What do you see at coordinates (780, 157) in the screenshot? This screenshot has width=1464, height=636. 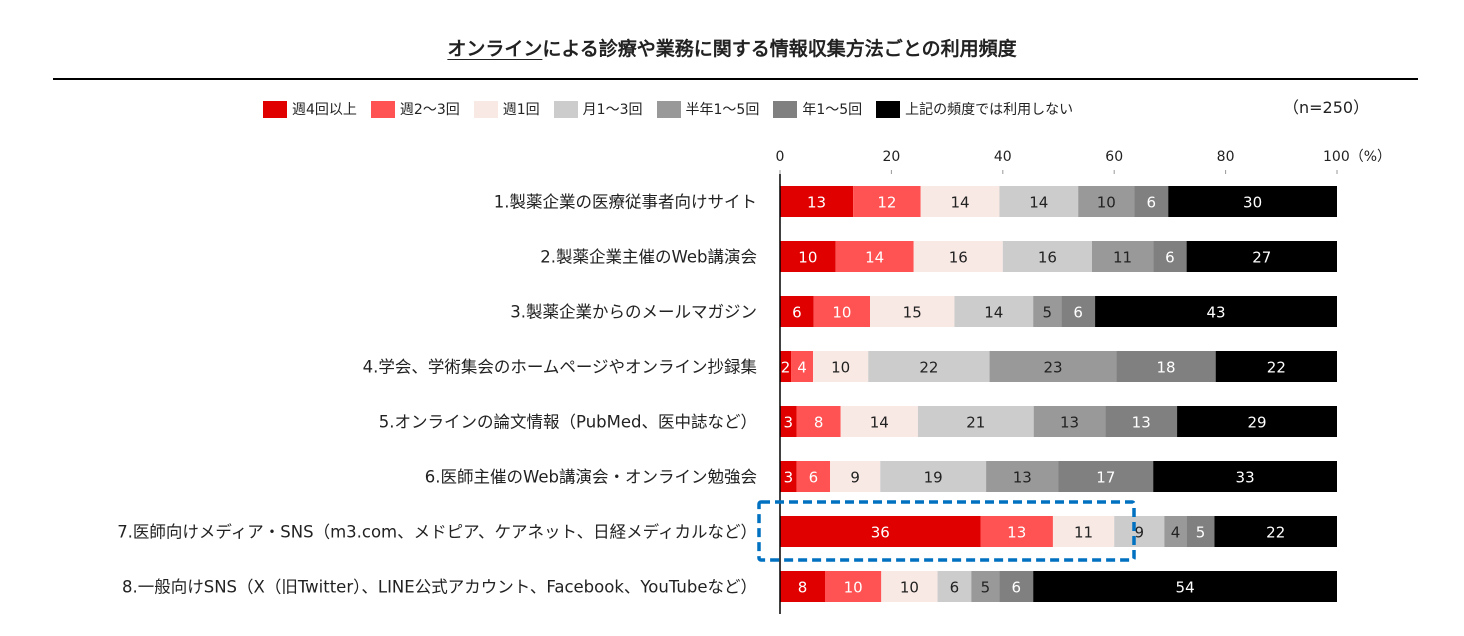 I see `x-tick-label: 0` at bounding box center [780, 157].